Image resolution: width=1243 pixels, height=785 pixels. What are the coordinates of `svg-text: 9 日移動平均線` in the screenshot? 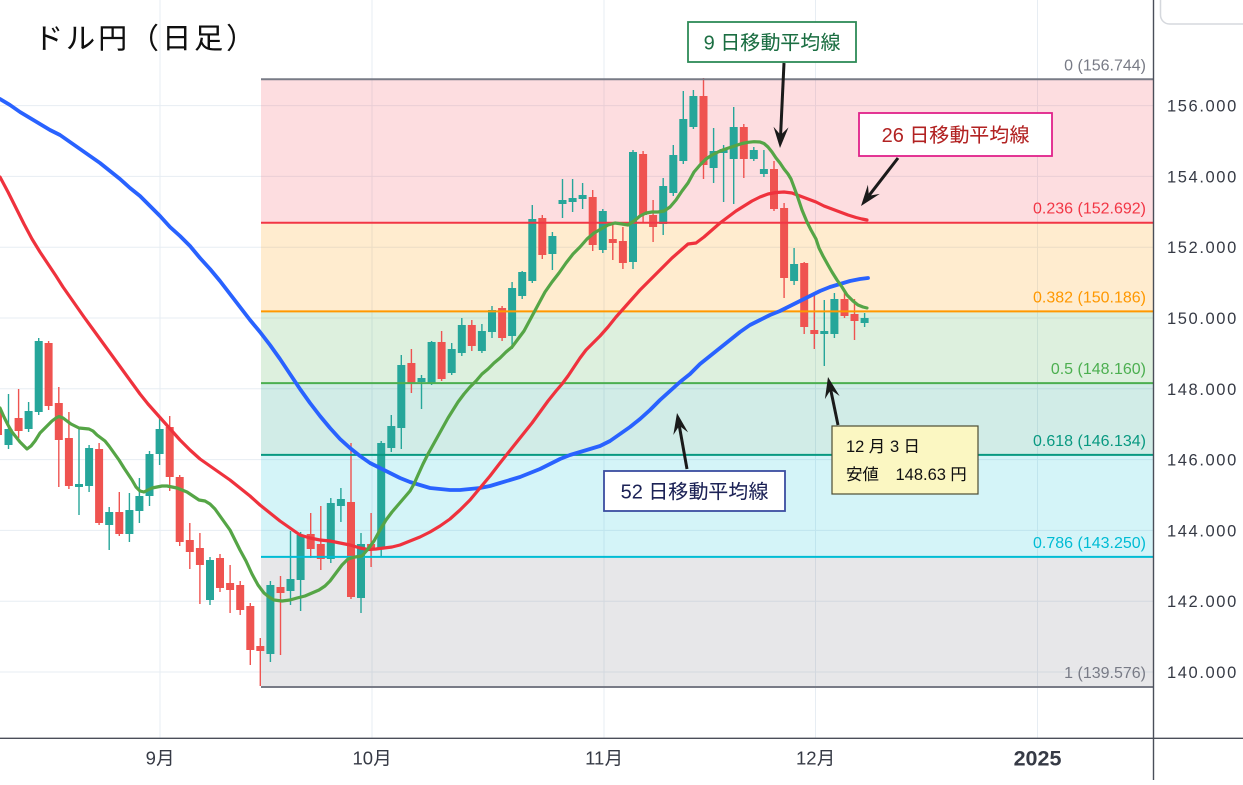 It's located at (772, 41).